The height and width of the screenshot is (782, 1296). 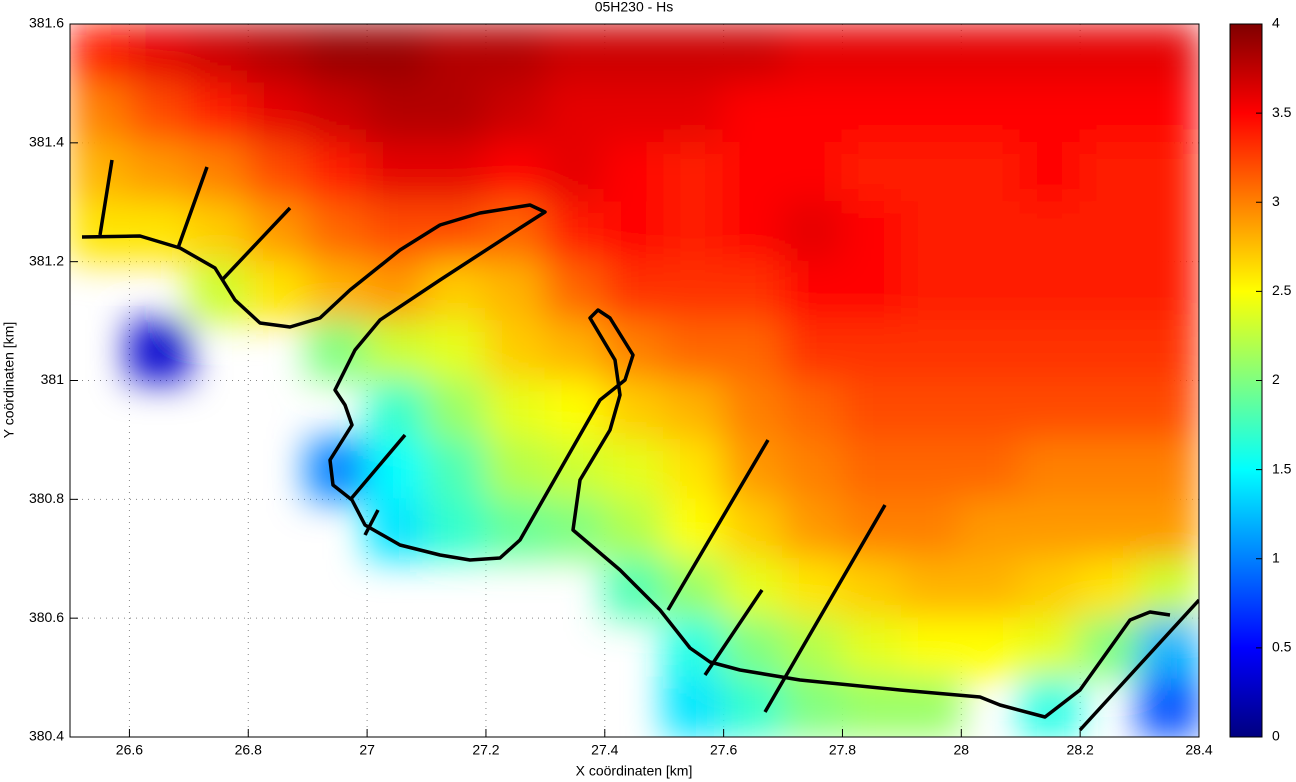 I want to click on x-tick-label: 27.2, so click(x=485, y=750).